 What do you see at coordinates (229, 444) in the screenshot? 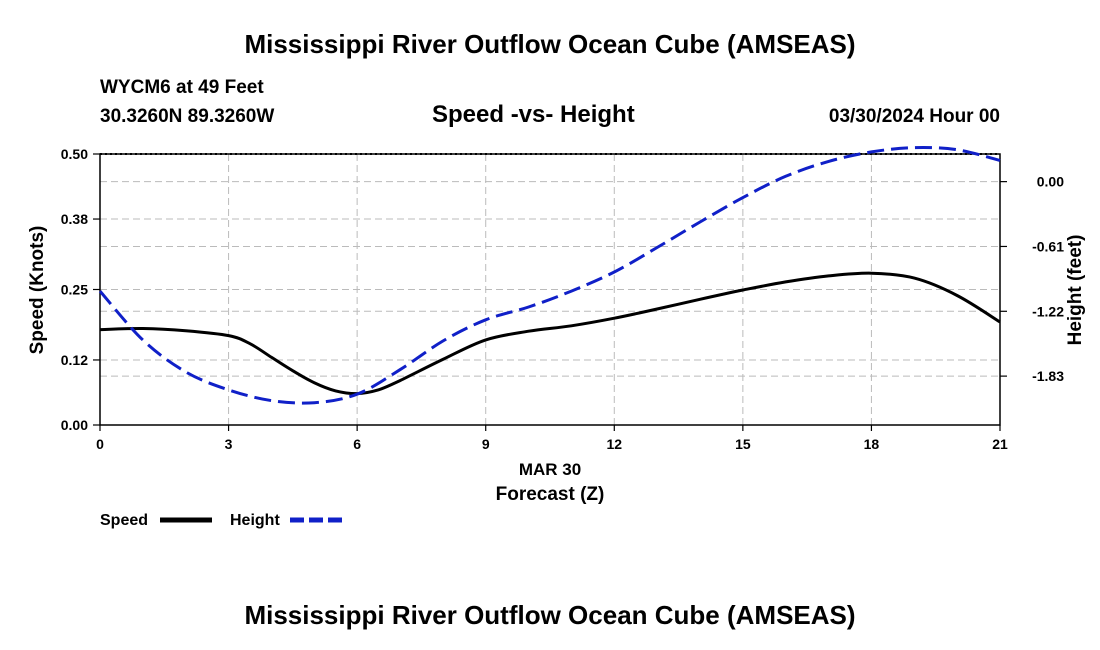
I see `x-tick-label: 3` at bounding box center [229, 444].